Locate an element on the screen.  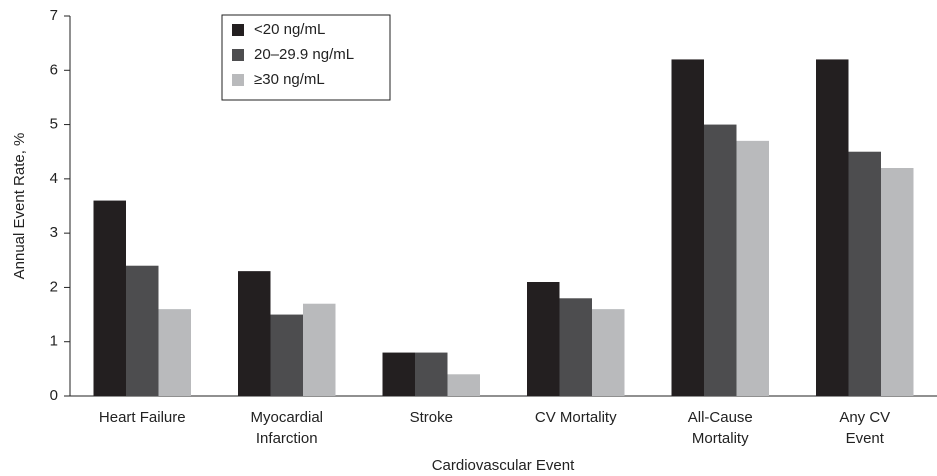
y-tick-label: 7 is located at coordinates (54, 15).